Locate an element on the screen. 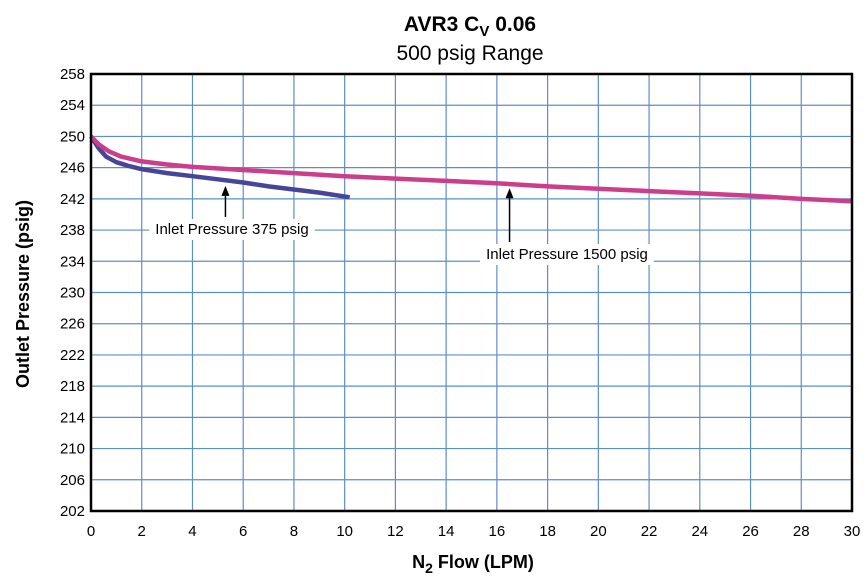 Image resolution: width=867 pixels, height=576 pixels. annotation-label: Inlet Pressure 375 psig is located at coordinates (231, 229).